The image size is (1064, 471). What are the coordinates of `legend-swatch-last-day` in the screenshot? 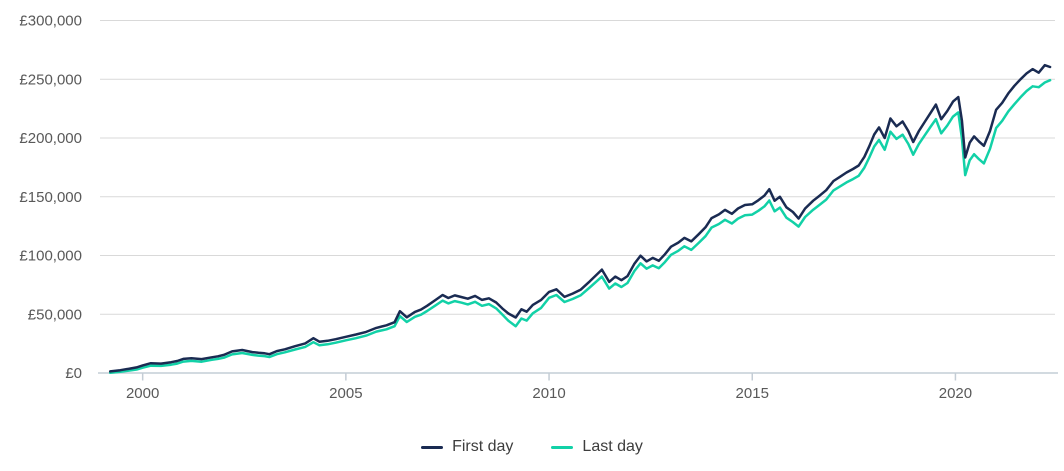 It's located at (562, 447).